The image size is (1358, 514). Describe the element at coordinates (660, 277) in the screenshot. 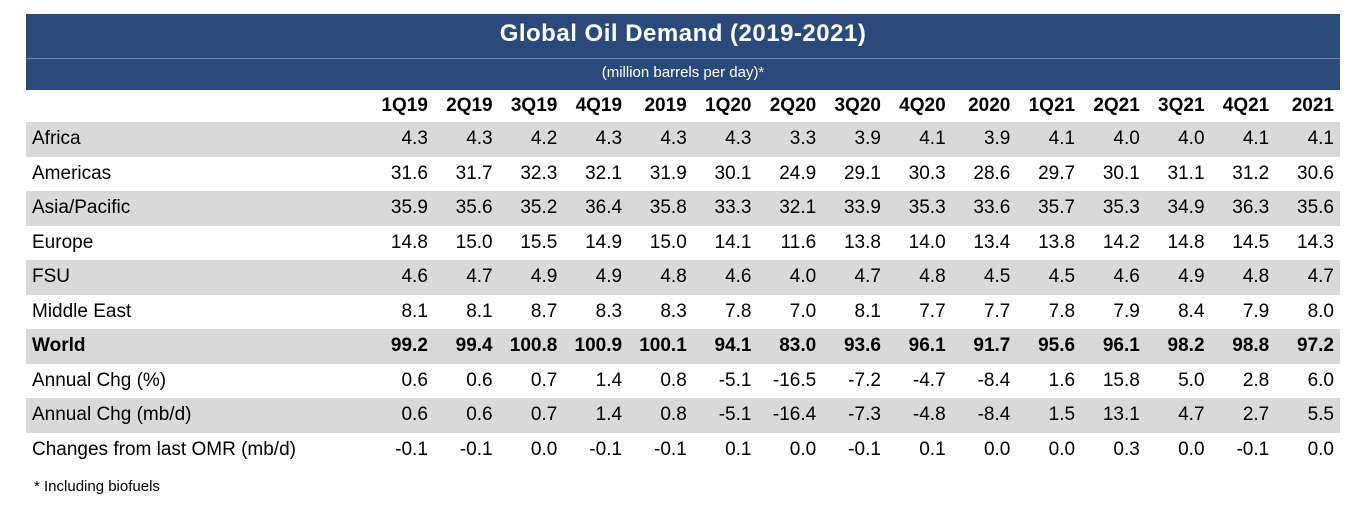

I see `table-cell: 4.8` at that location.